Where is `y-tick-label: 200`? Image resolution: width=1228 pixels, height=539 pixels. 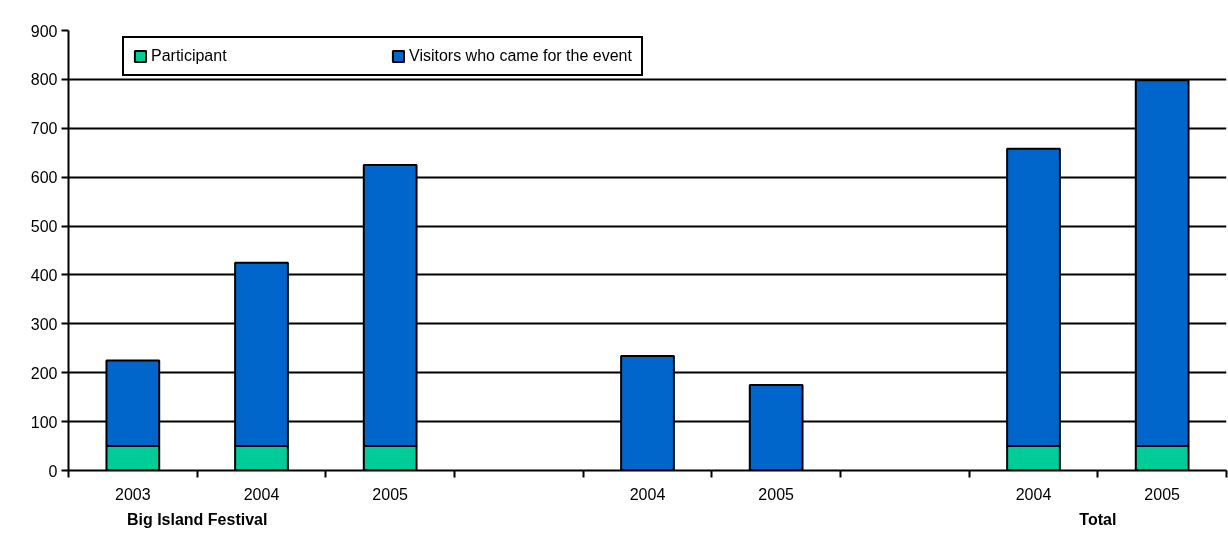 y-tick-label: 200 is located at coordinates (44, 373).